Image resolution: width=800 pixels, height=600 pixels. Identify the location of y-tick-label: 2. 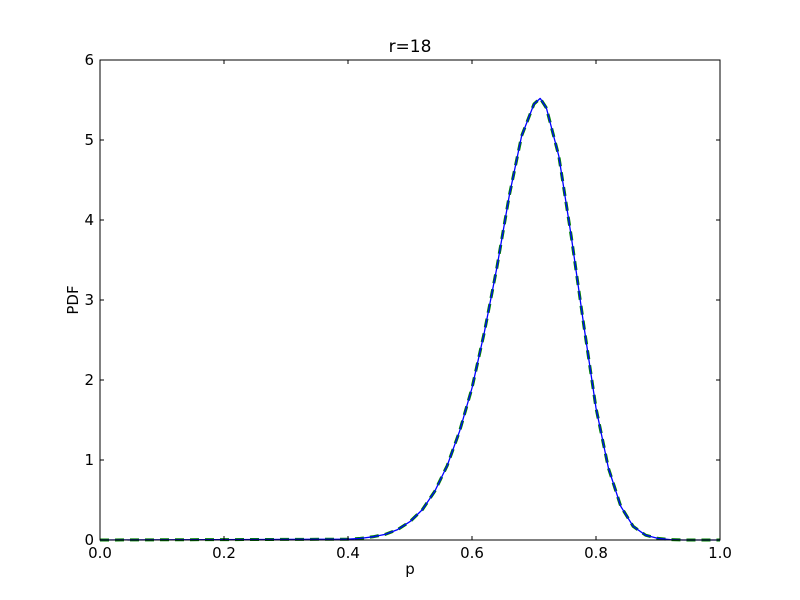
(89, 380).